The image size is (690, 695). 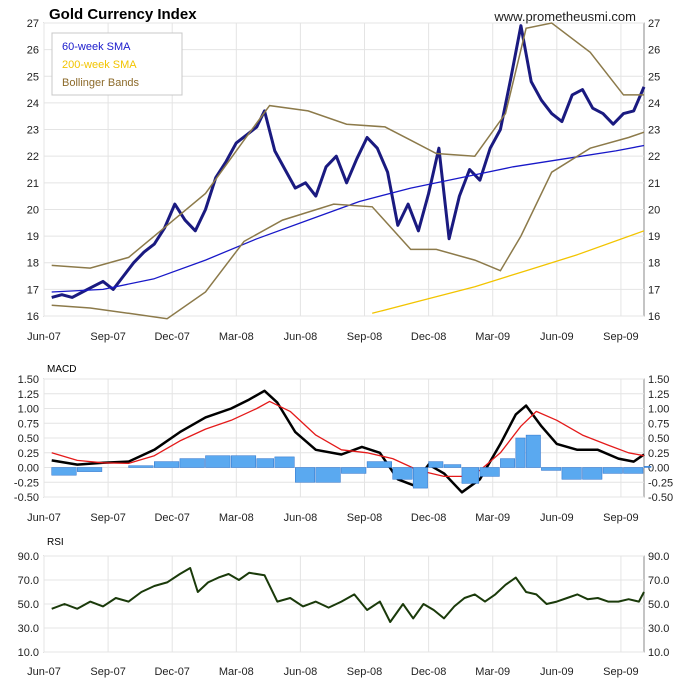 I want to click on y-tick-label-right: 19, so click(x=654, y=237).